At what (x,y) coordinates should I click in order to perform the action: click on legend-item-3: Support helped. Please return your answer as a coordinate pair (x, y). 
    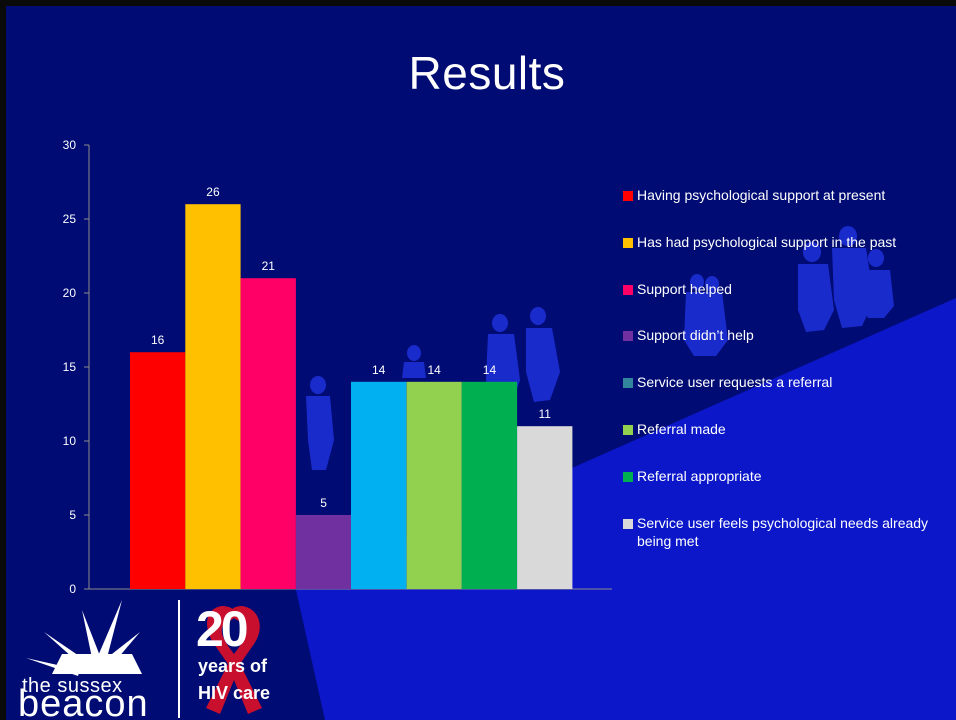
    Looking at the image, I should click on (783, 289).